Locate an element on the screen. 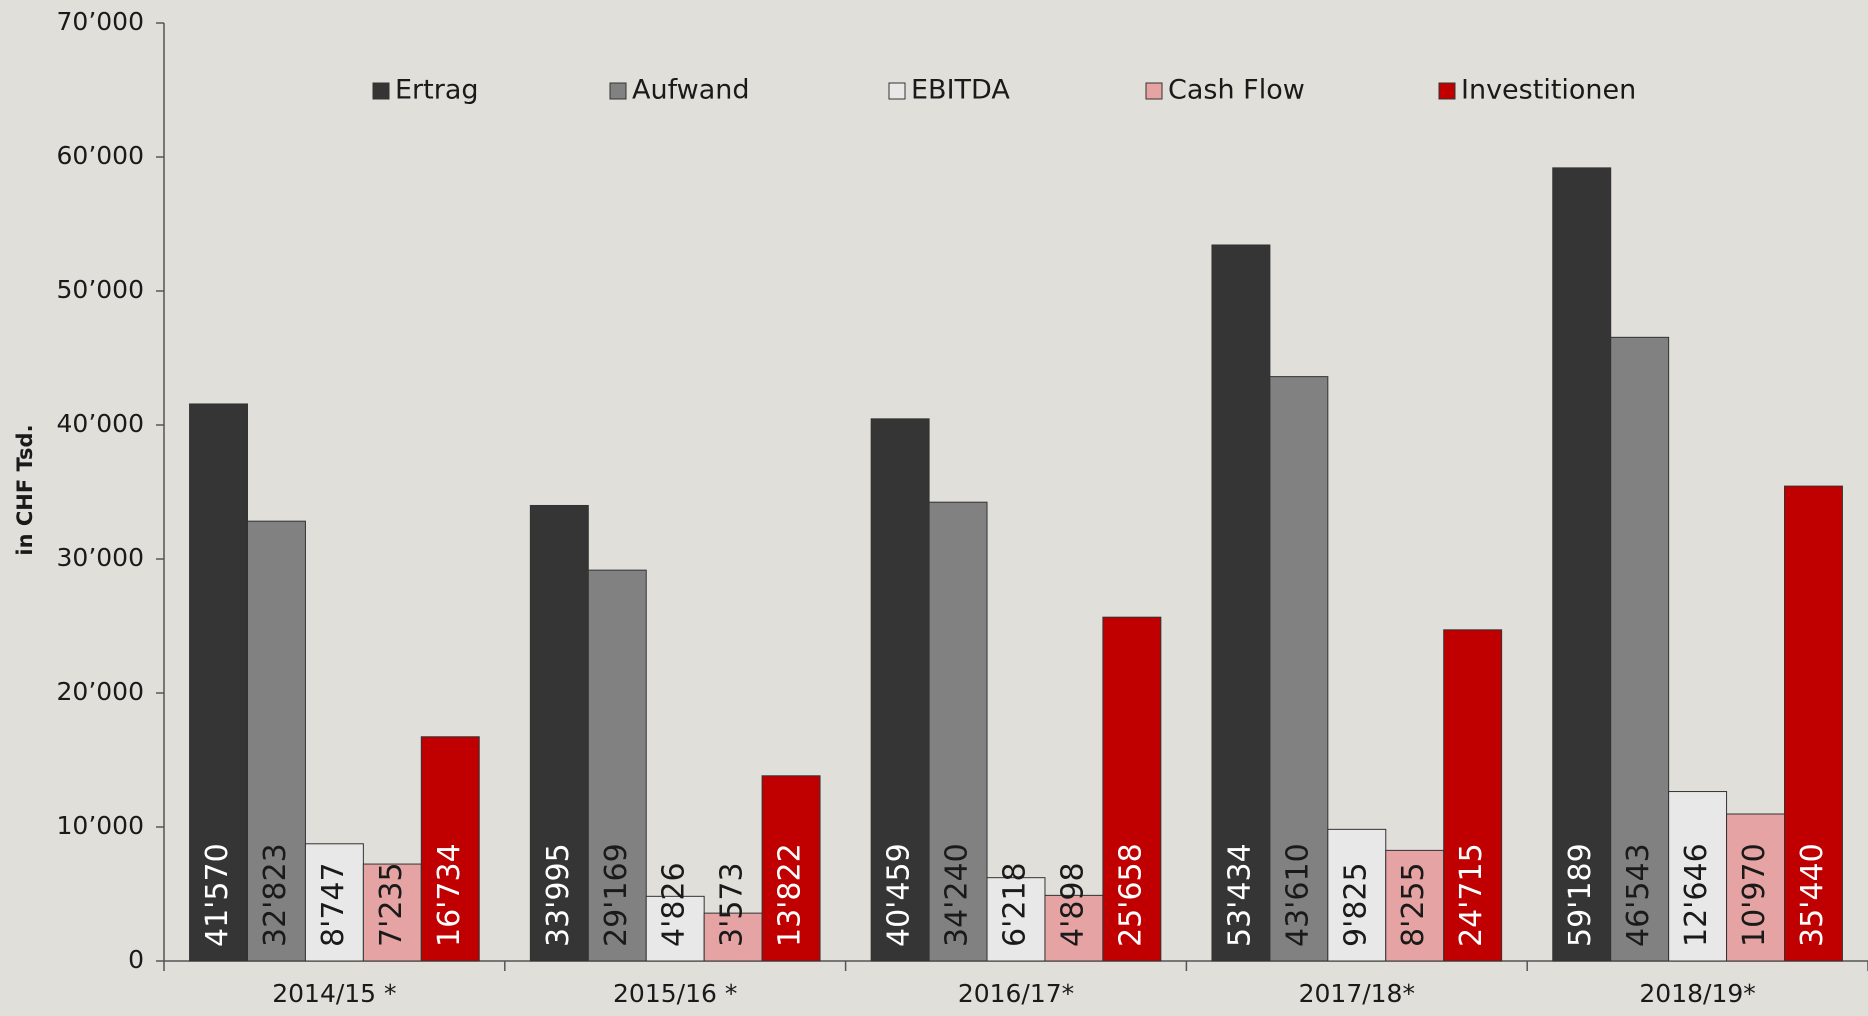  data-label: 46'543 is located at coordinates (1638, 895).